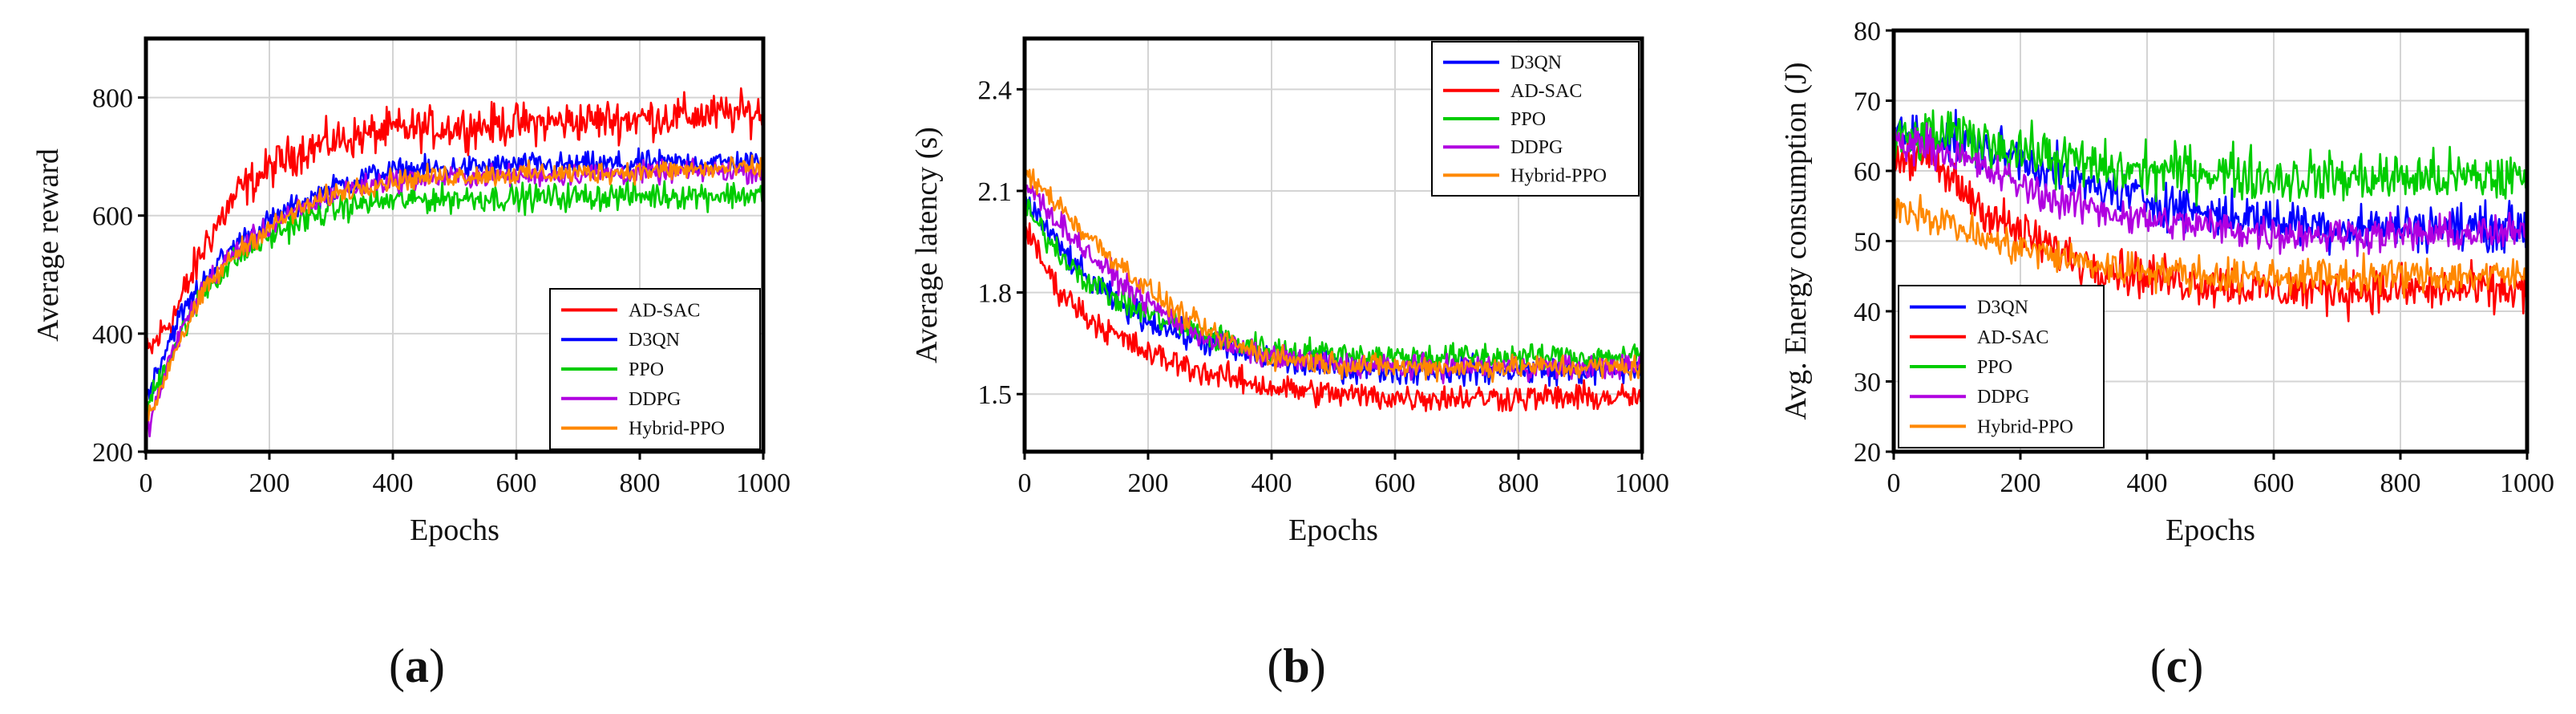 The width and height of the screenshot is (2576, 714). I want to click on y-tick-label: 20, so click(1867, 453).